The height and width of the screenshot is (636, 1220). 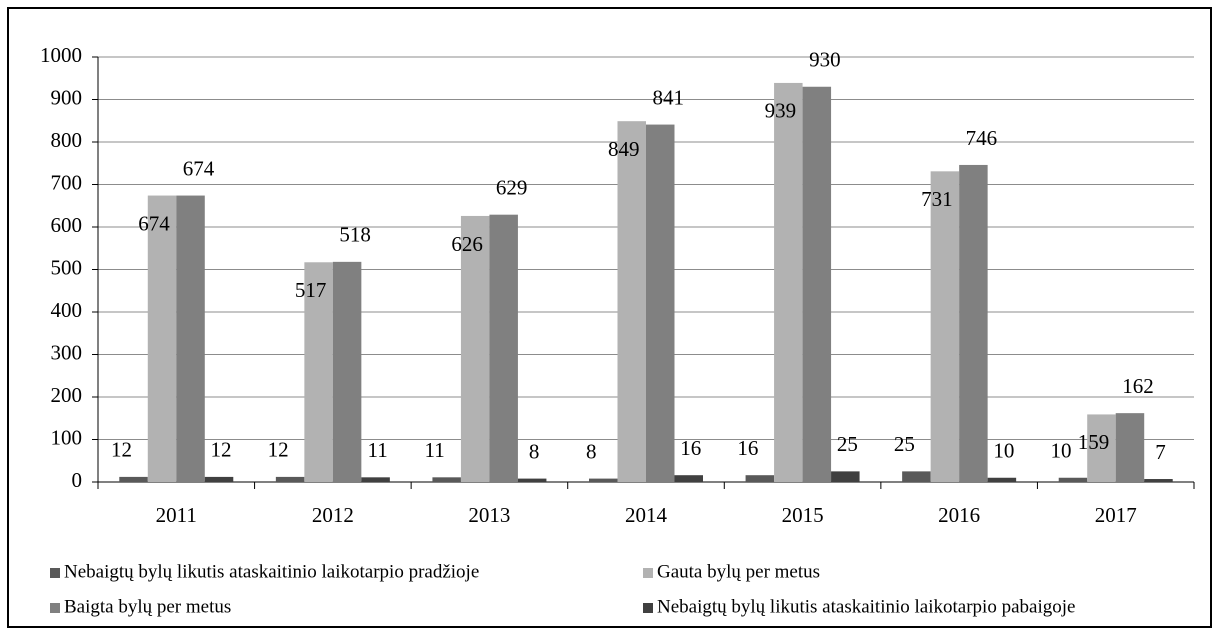 What do you see at coordinates (67, 395) in the screenshot?
I see `y-tick-label: 200` at bounding box center [67, 395].